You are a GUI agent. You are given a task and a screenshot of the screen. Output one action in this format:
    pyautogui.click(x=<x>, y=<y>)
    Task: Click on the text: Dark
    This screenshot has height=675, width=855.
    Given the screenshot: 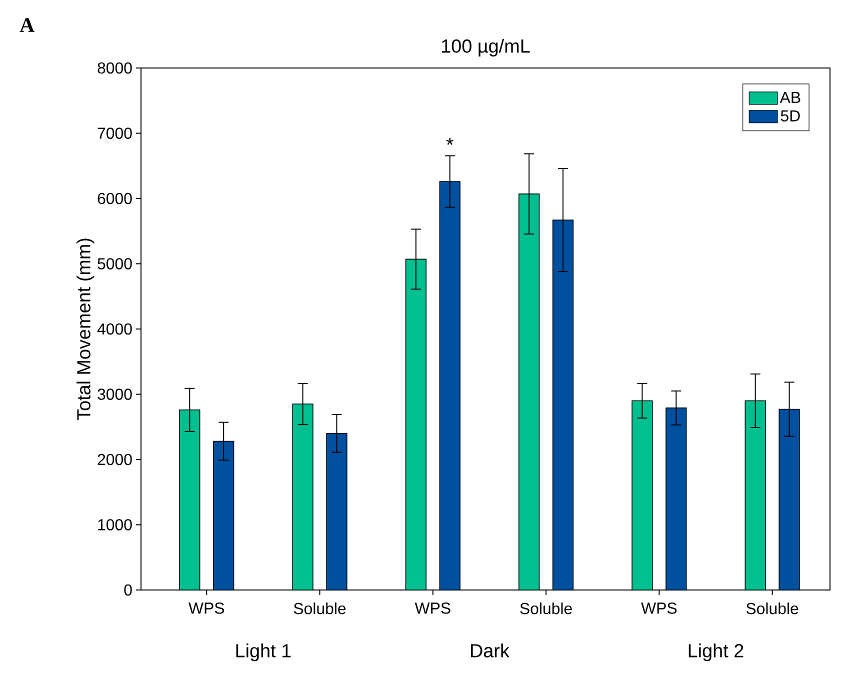 What is the action you would take?
    pyautogui.click(x=490, y=651)
    